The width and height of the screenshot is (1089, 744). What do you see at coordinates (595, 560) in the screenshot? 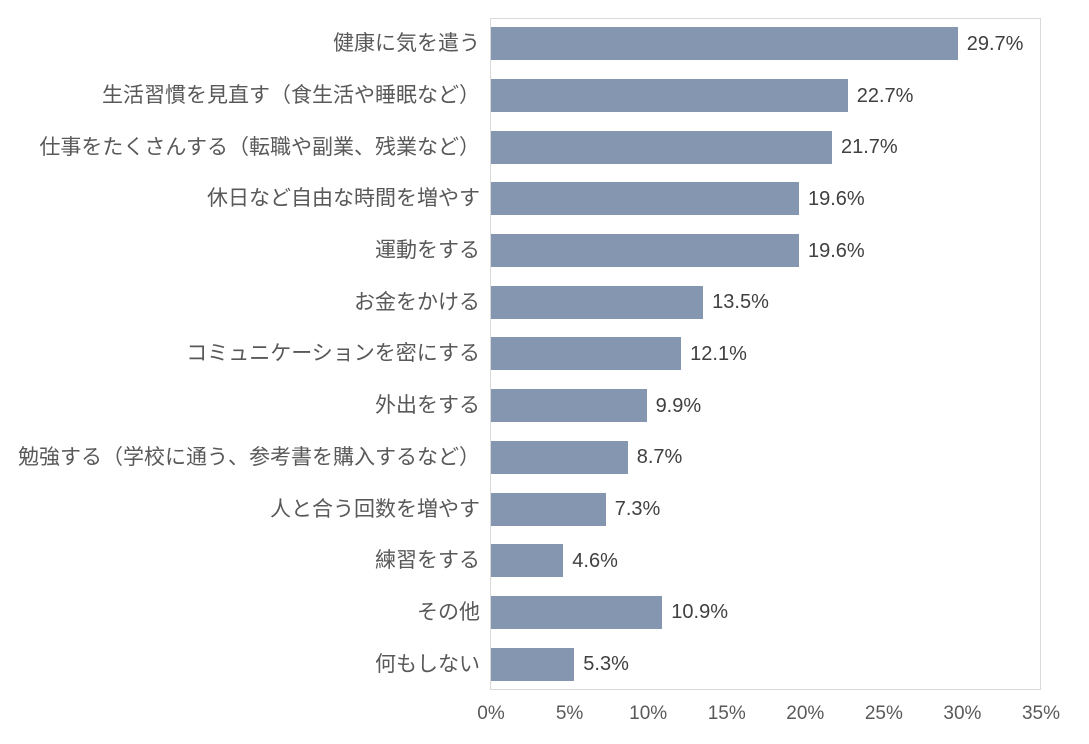
I see `value-label: 4.6%` at bounding box center [595, 560].